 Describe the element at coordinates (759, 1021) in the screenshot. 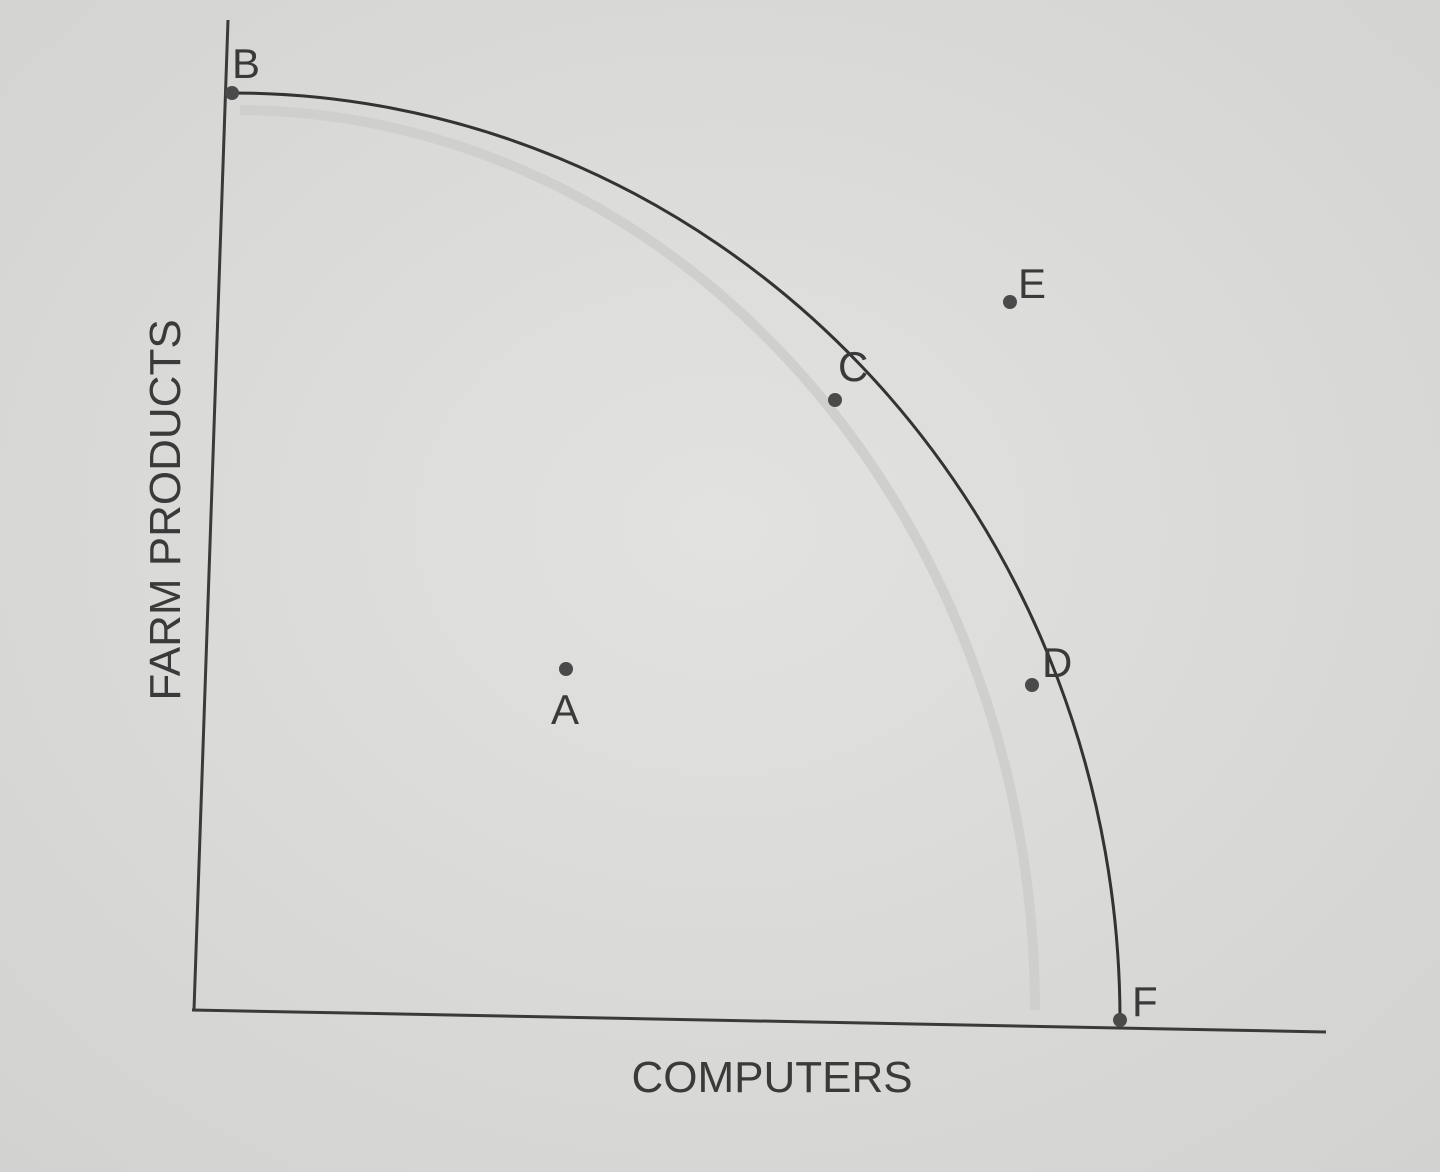

I see `x-axis` at that location.